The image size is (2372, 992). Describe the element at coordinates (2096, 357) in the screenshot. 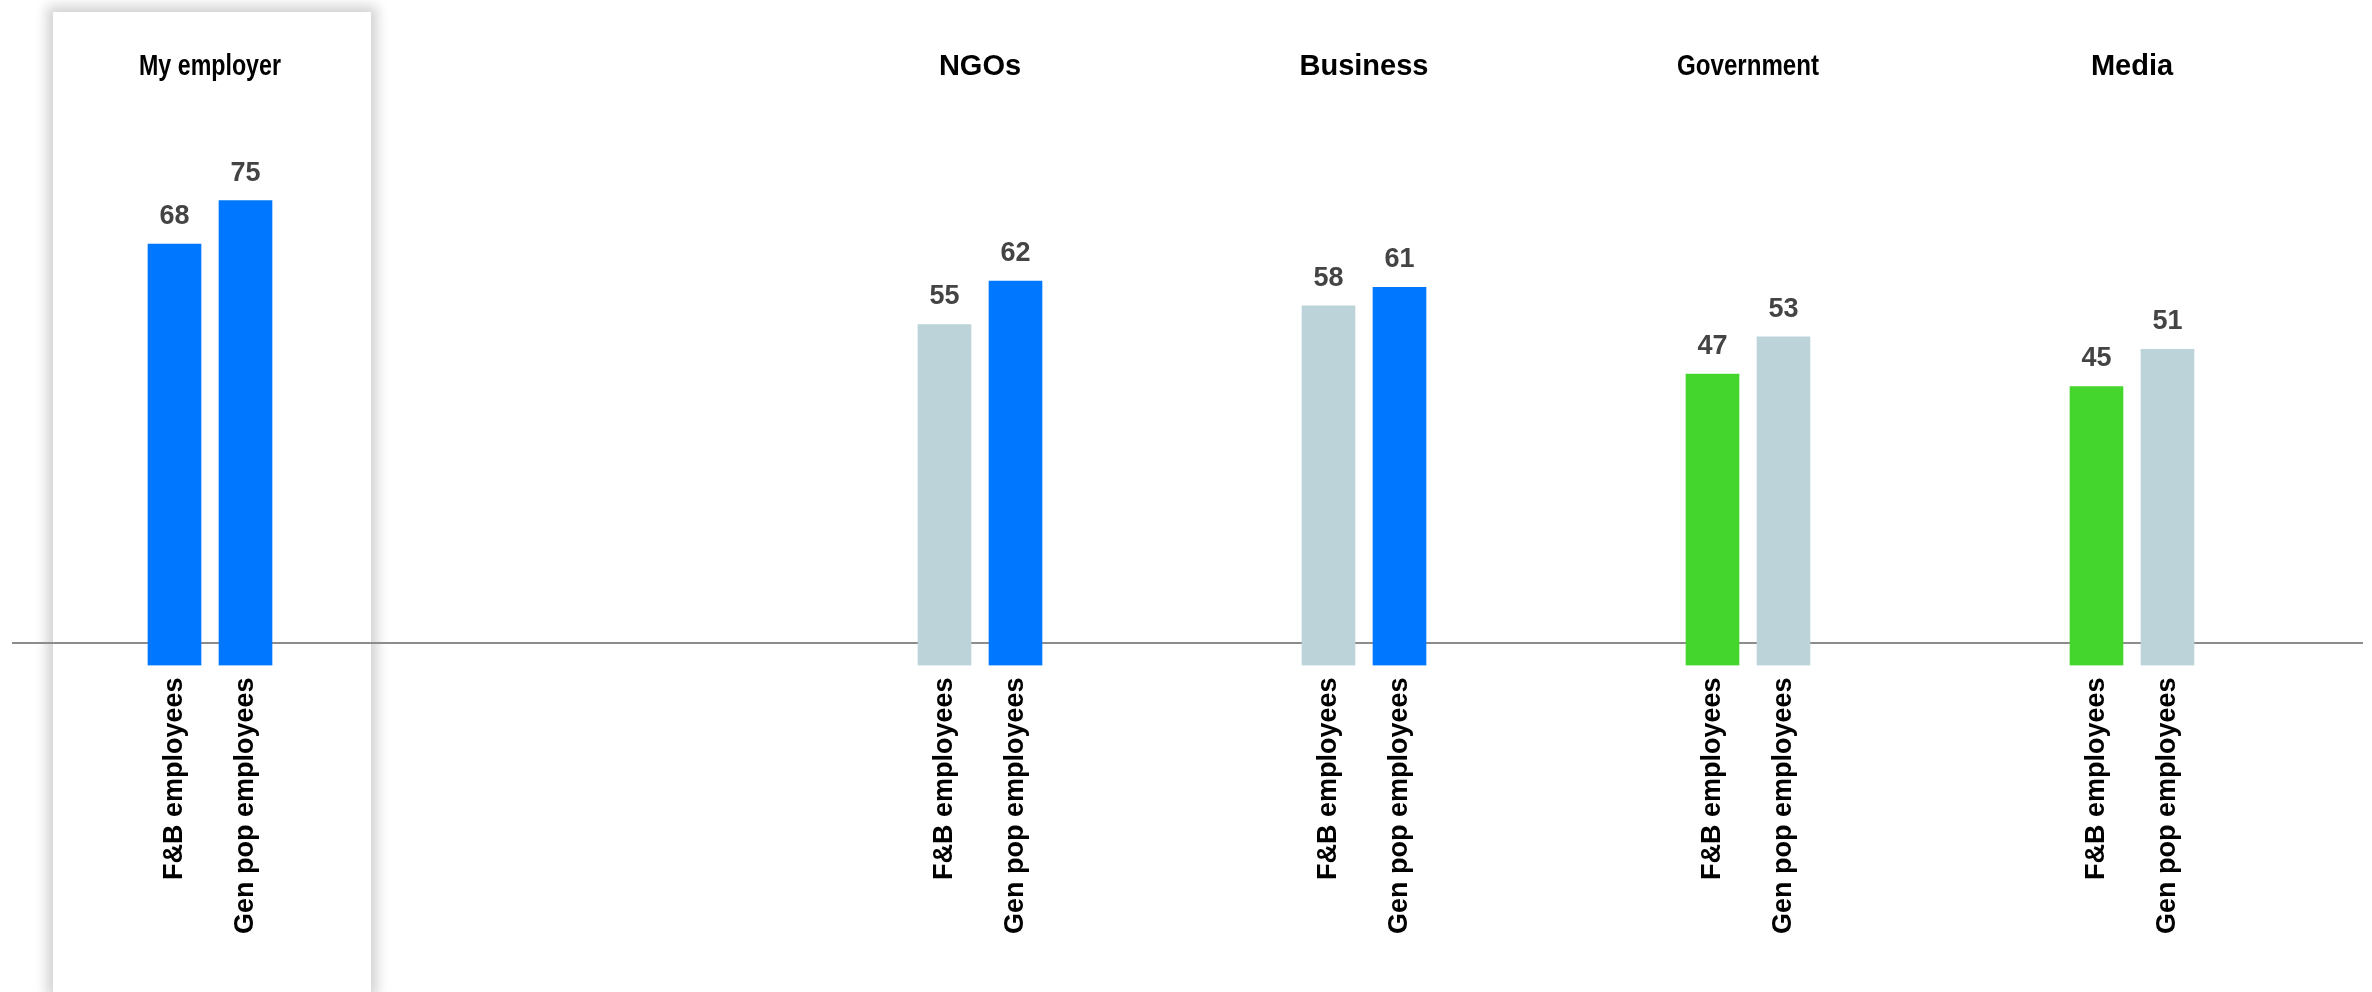

I see `data-label: 45` at that location.